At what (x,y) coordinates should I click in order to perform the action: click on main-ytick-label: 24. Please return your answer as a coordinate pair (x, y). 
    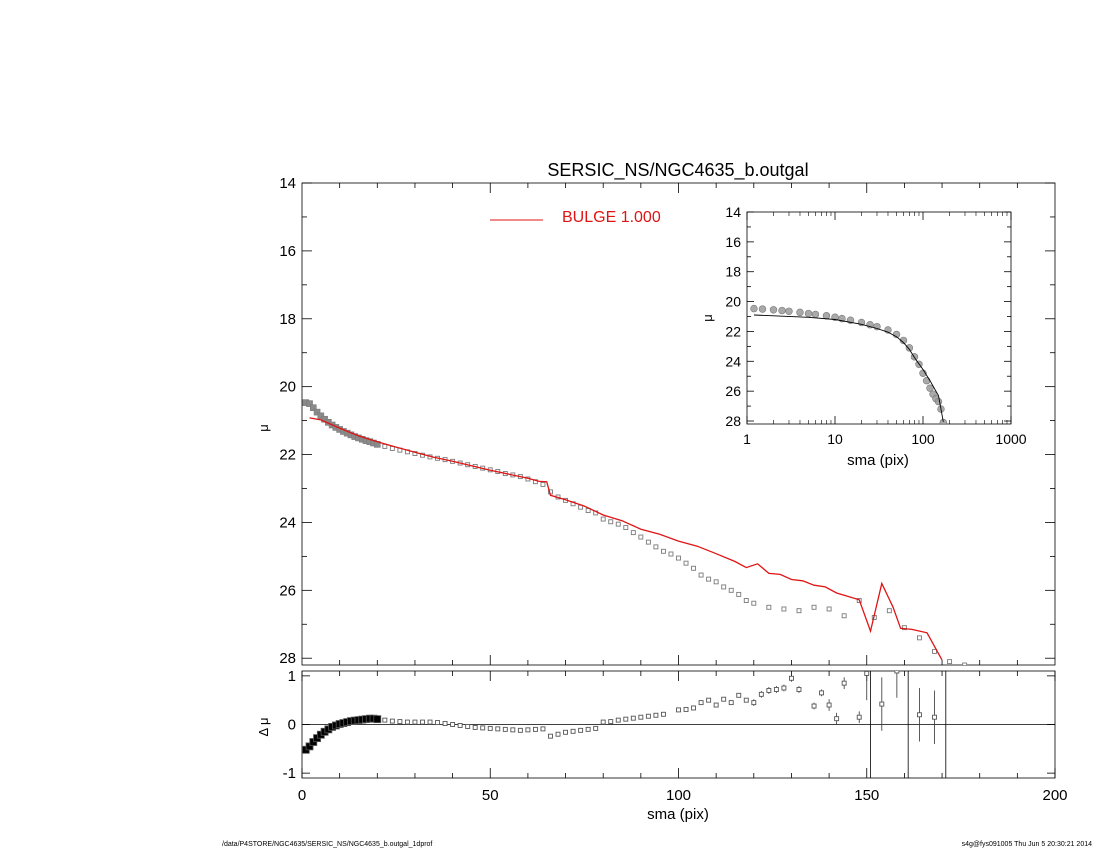
    Looking at the image, I should click on (287, 522).